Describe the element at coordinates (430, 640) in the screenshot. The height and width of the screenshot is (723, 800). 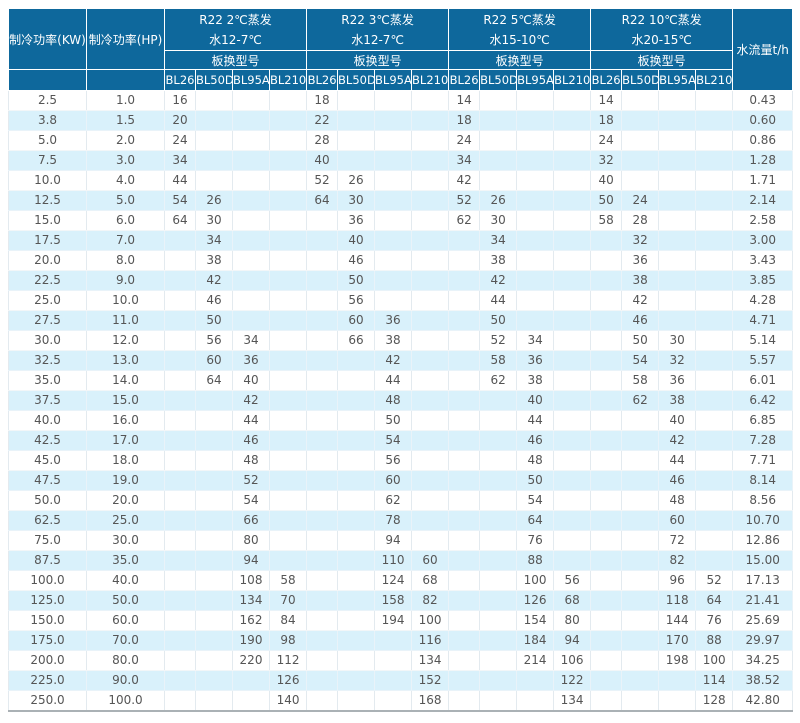
I see `cell: 116` at that location.